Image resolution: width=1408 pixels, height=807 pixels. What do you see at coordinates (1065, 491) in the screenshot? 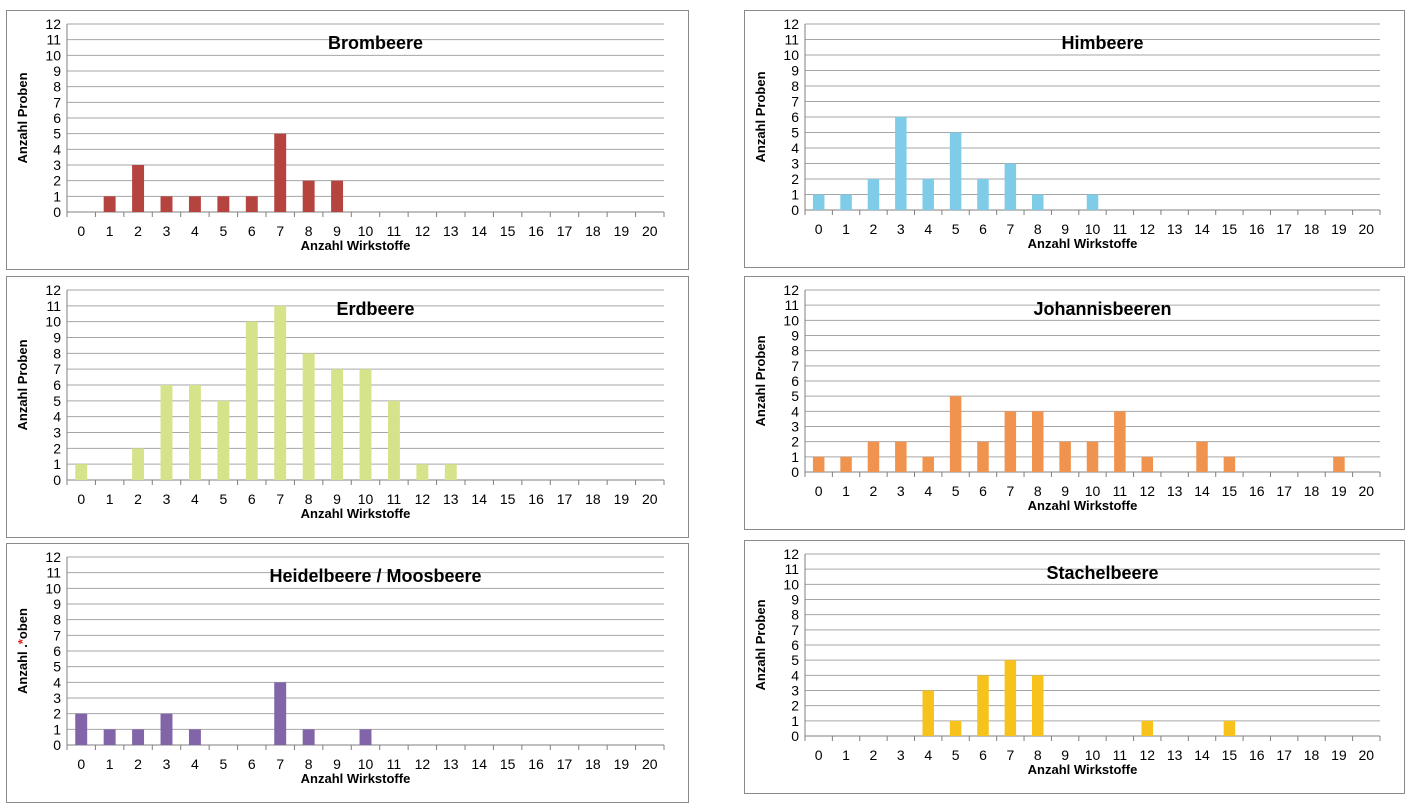
I see `x-tick-label: 9` at bounding box center [1065, 491].